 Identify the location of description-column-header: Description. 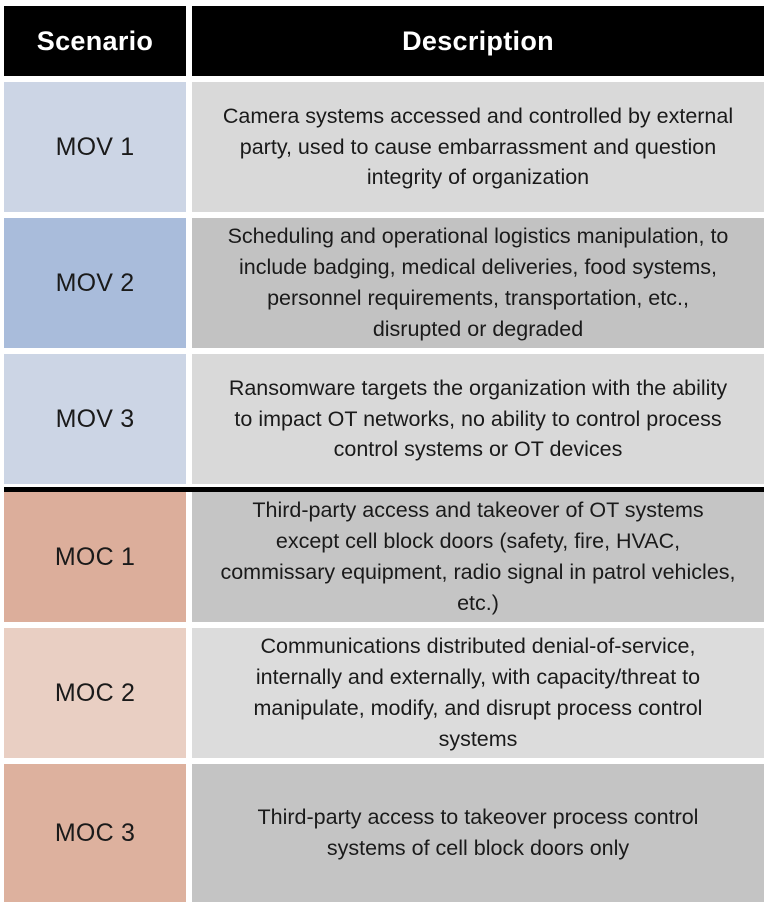
(478, 41).